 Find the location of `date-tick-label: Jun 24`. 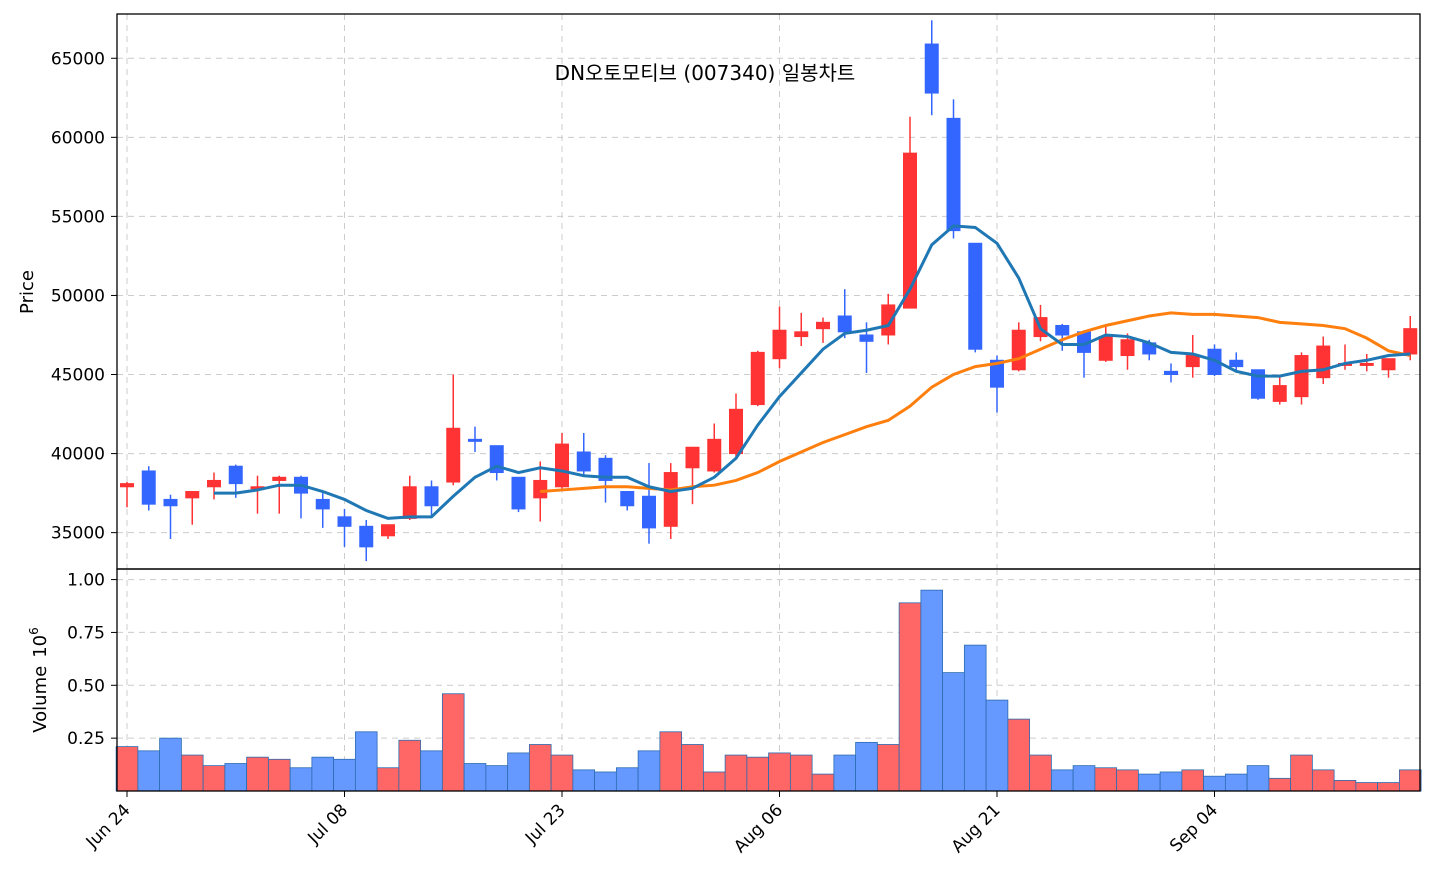

date-tick-label: Jun 24 is located at coordinates (108, 826).